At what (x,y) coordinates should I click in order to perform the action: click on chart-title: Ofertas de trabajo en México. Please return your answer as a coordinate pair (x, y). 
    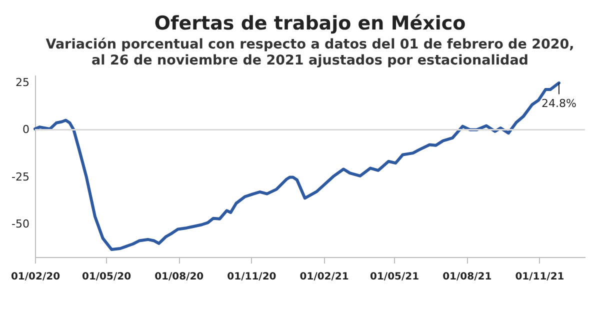
    Looking at the image, I should click on (310, 23).